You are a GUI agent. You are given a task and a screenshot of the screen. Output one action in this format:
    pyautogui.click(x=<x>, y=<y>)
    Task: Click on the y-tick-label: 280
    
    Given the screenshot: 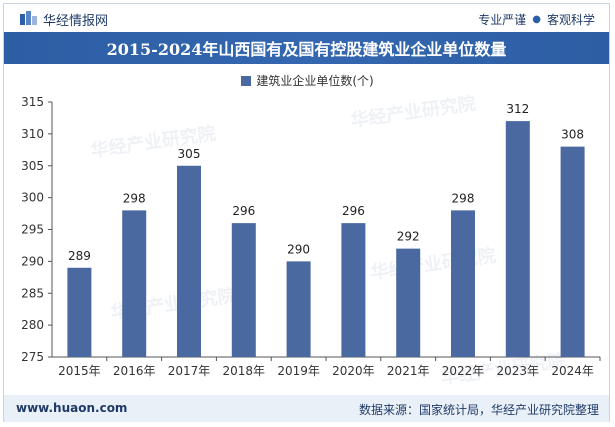 What is the action you would take?
    pyautogui.click(x=32, y=325)
    